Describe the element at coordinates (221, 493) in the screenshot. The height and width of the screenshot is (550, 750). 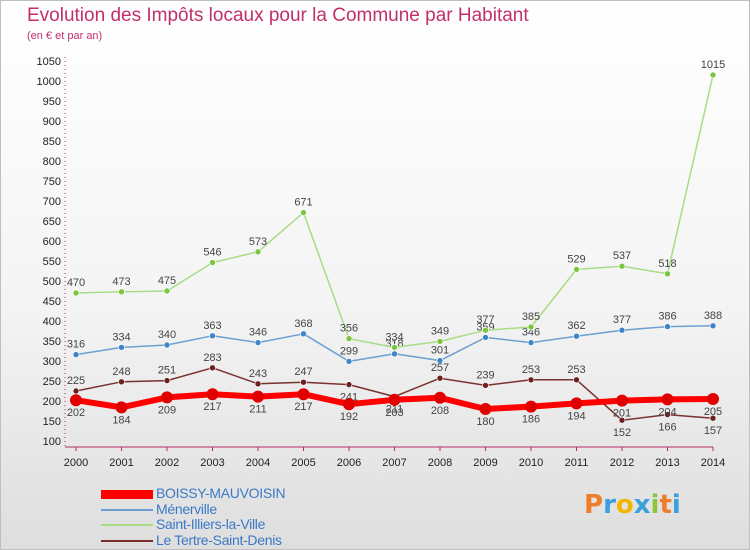
I see `legend-label: BOISSY-MAUVOISIN` at that location.